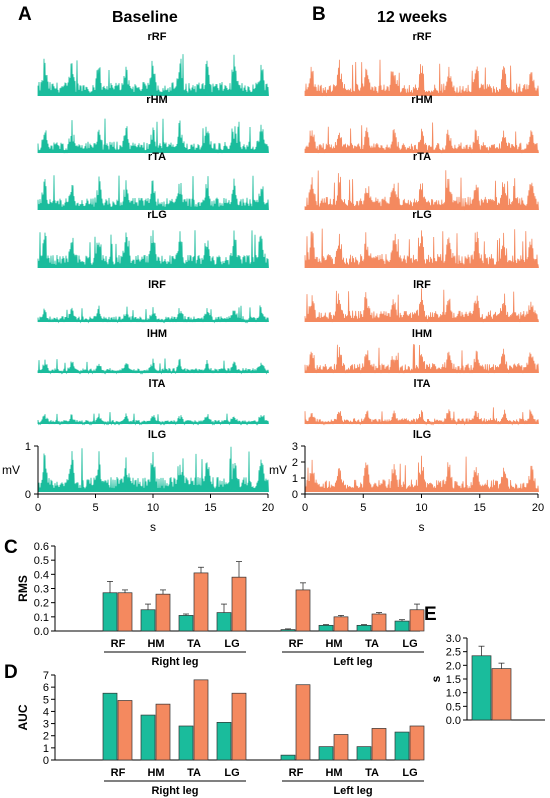 Image resolution: width=550 pixels, height=798 pixels. I want to click on y-tick-label: 0.3, so click(41, 590).